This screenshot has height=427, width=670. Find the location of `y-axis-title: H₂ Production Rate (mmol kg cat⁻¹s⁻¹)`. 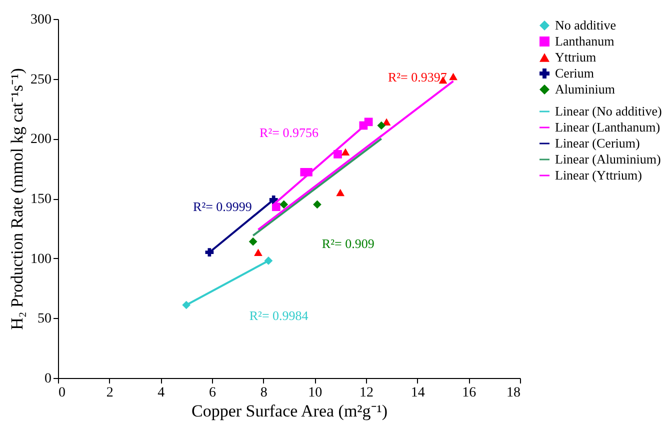

y-axis-title: H₂ Production Rate (mmol kg cat⁻¹s⁻¹) is located at coordinates (17, 199).